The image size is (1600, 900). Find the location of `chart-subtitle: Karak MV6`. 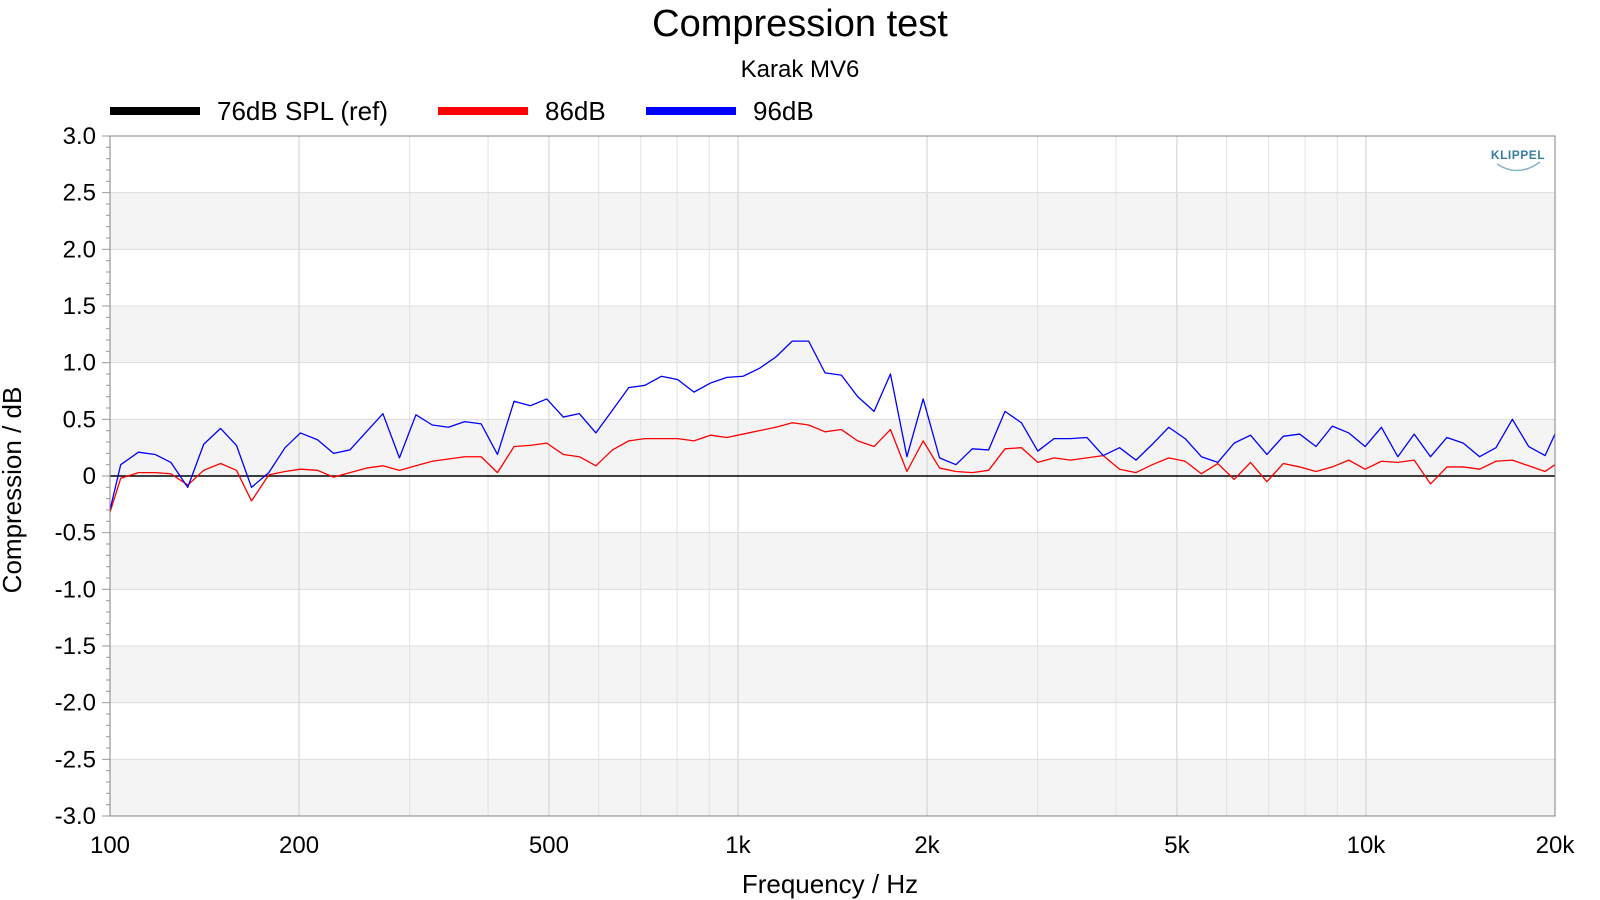

chart-subtitle: Karak MV6 is located at coordinates (800, 69).